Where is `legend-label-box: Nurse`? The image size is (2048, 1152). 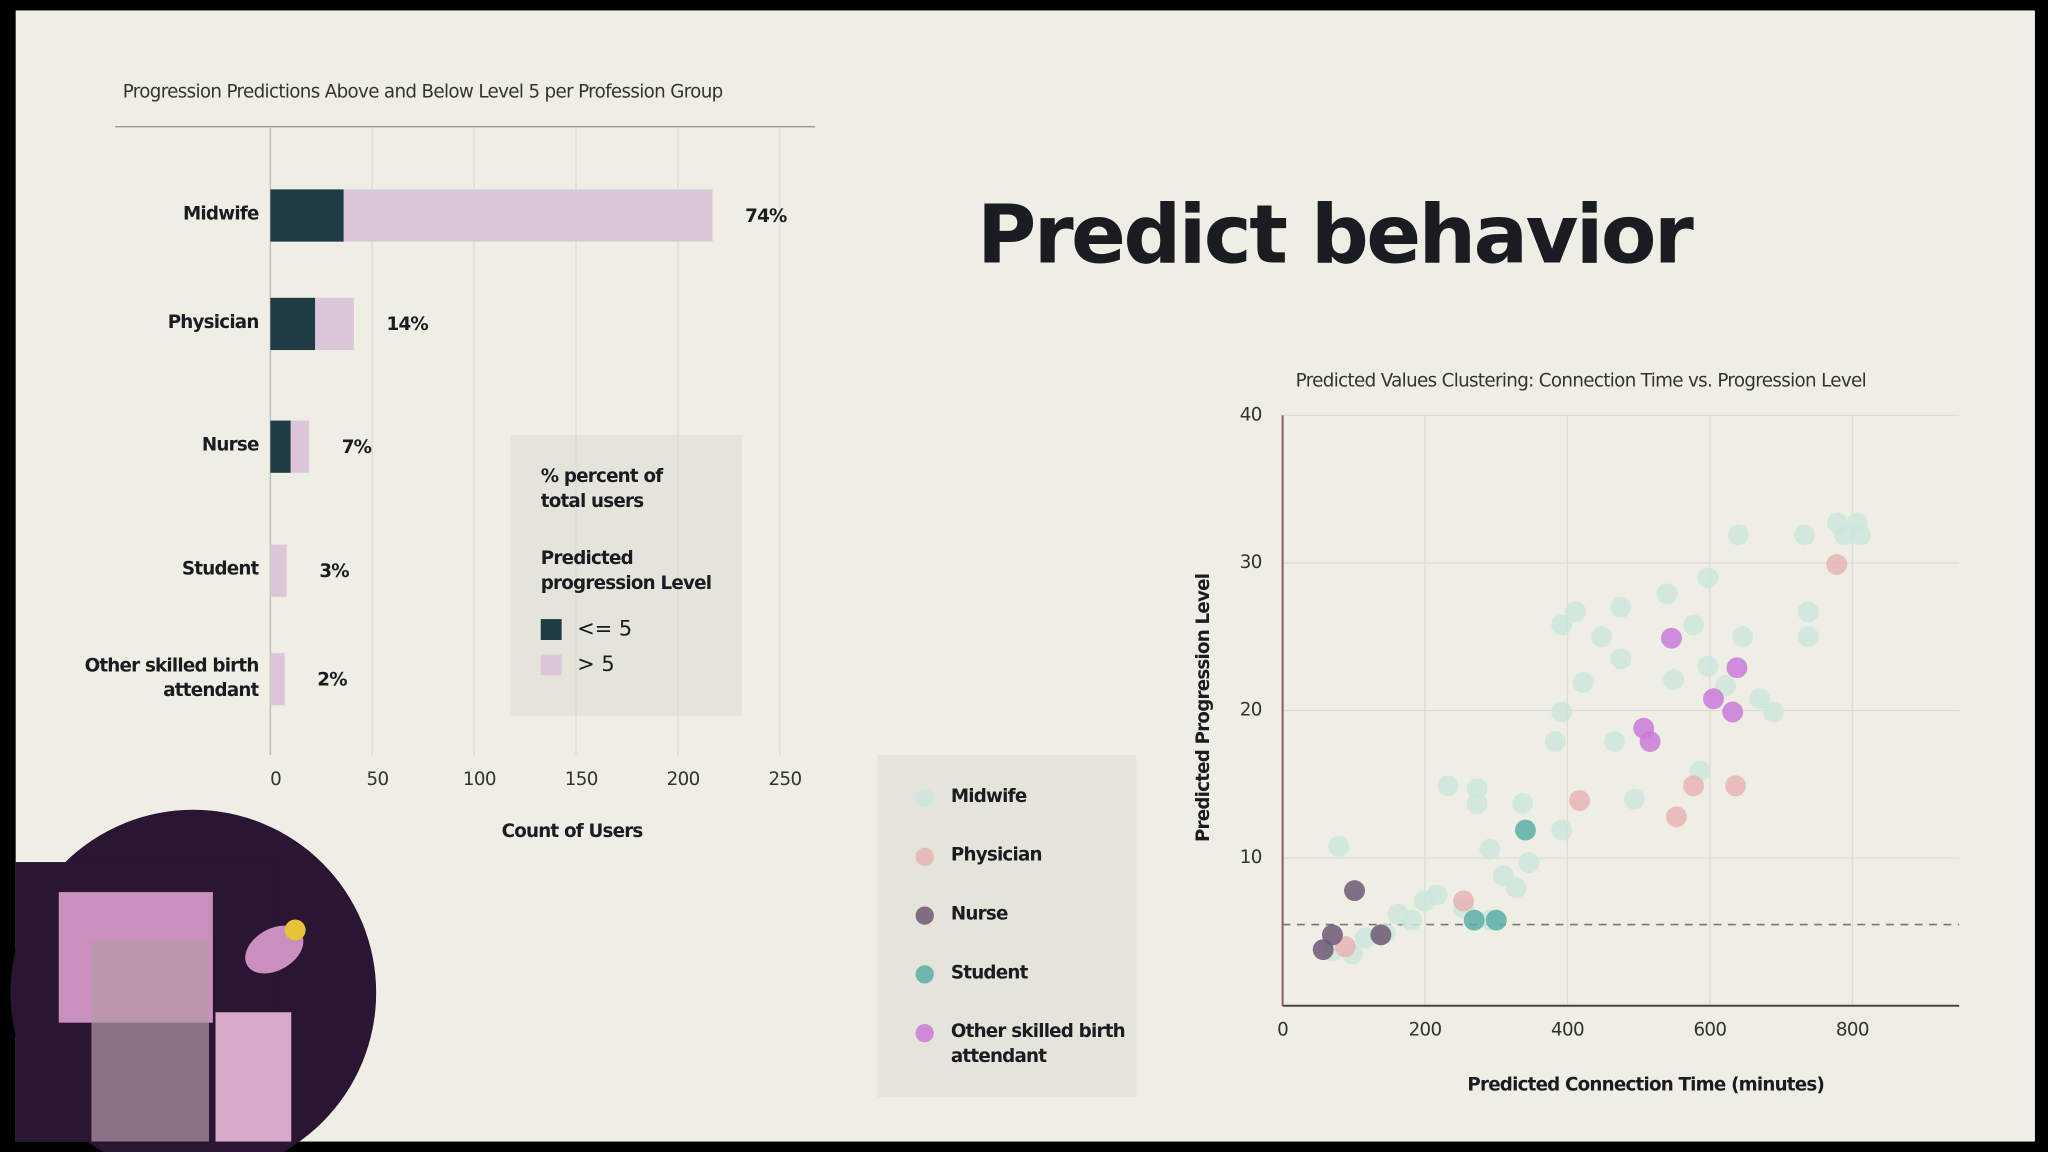 legend-label-box: Nurse is located at coordinates (979, 914).